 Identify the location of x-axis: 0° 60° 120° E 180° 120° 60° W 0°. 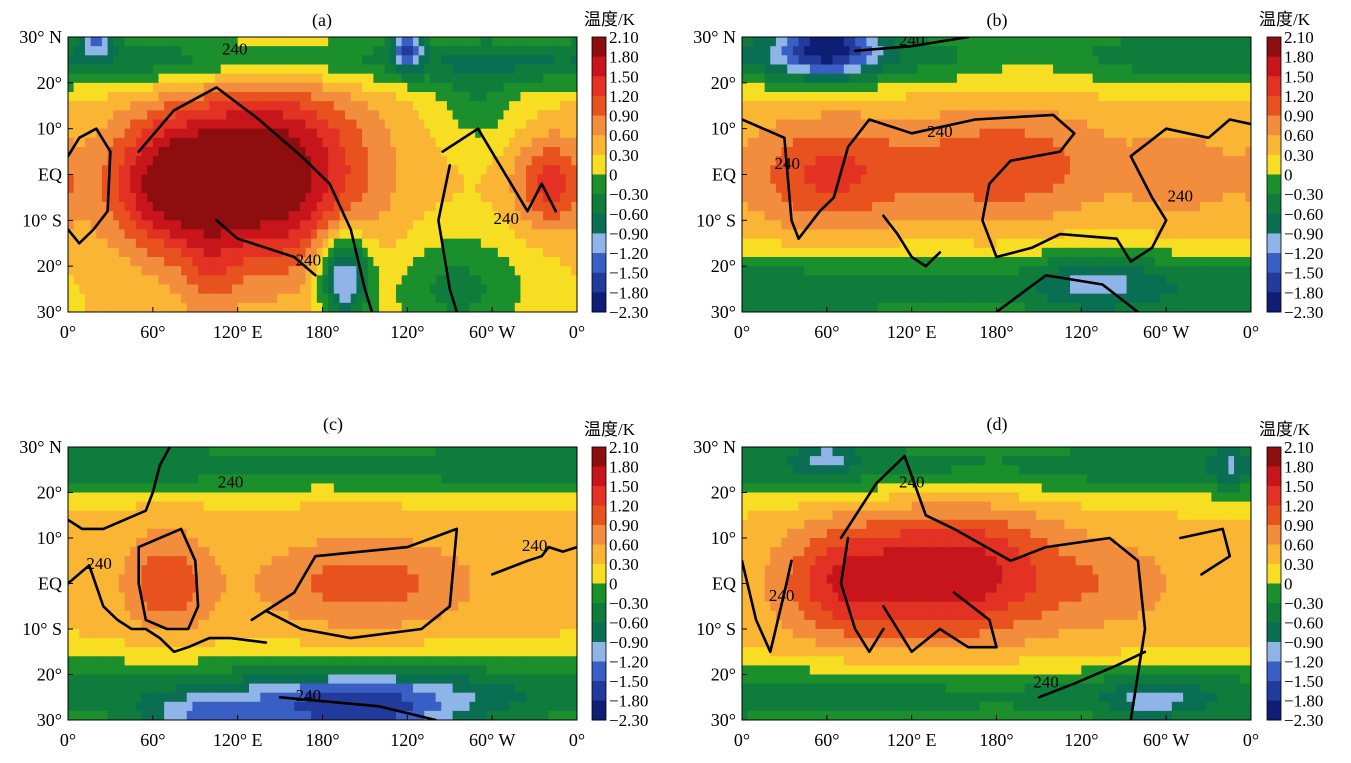
(322, 324).